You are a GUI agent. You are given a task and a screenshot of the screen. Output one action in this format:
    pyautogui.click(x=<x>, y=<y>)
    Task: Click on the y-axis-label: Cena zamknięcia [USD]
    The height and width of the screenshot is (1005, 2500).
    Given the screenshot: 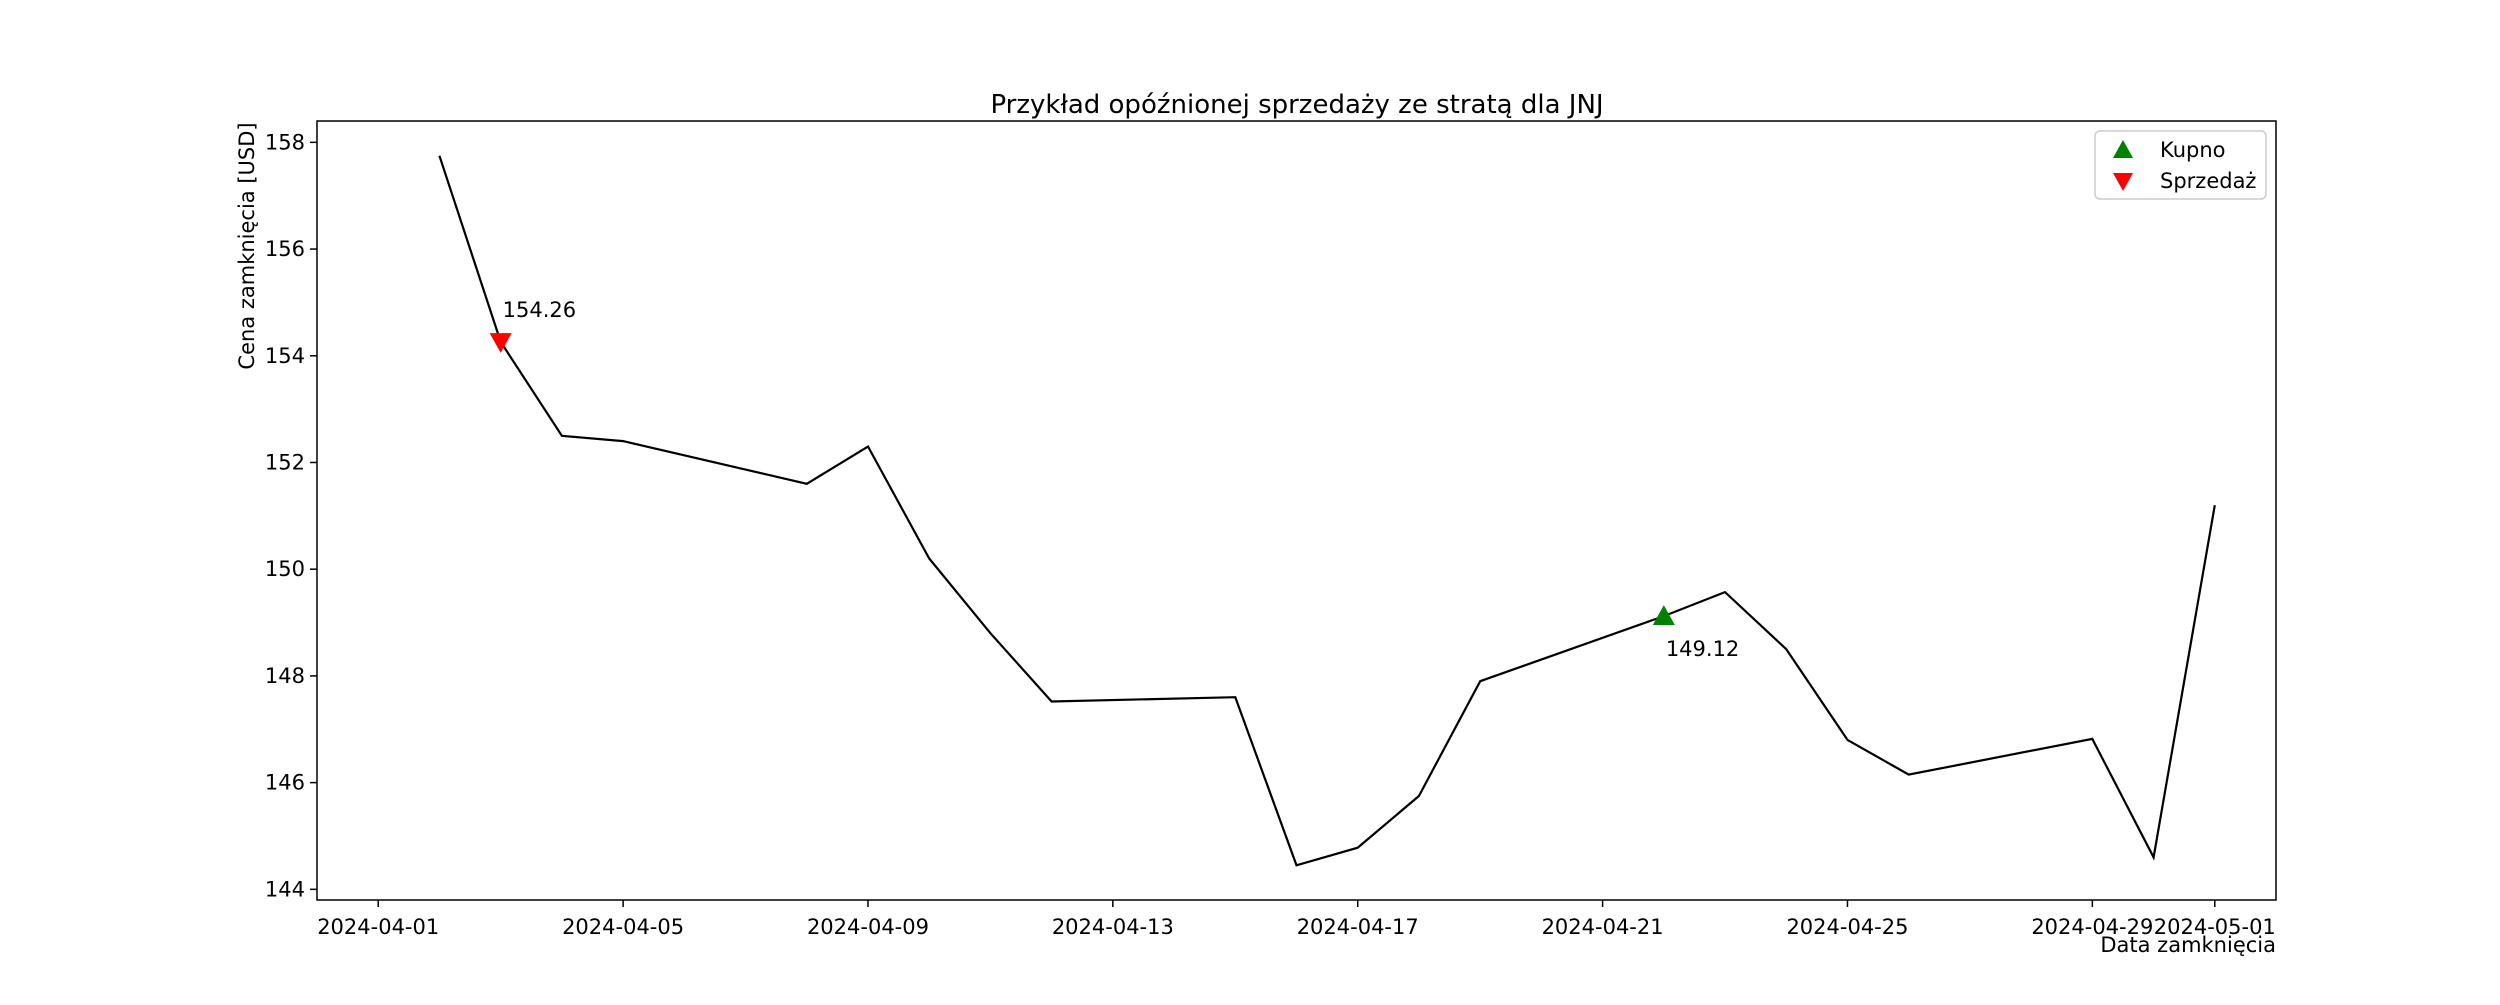 What is the action you would take?
    pyautogui.click(x=247, y=245)
    